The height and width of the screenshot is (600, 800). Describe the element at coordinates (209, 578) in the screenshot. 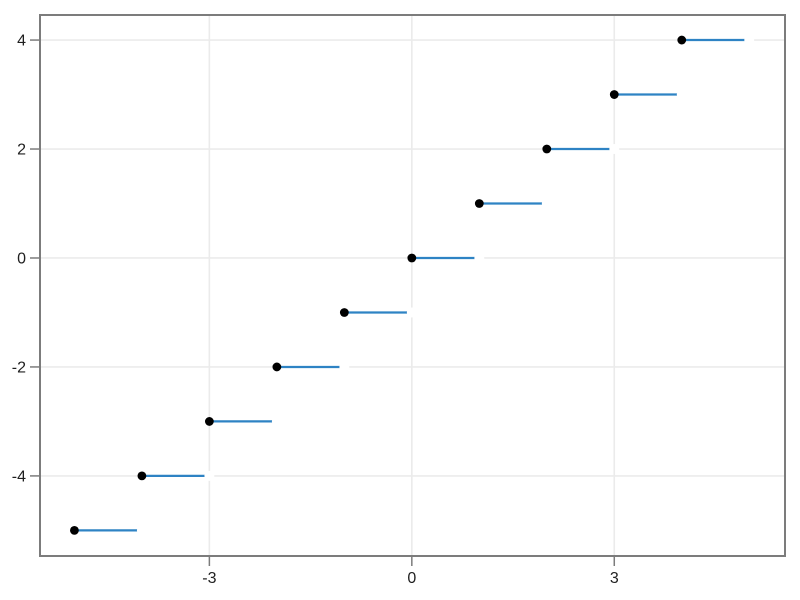

I see `x-axis-tick-label: -3` at that location.